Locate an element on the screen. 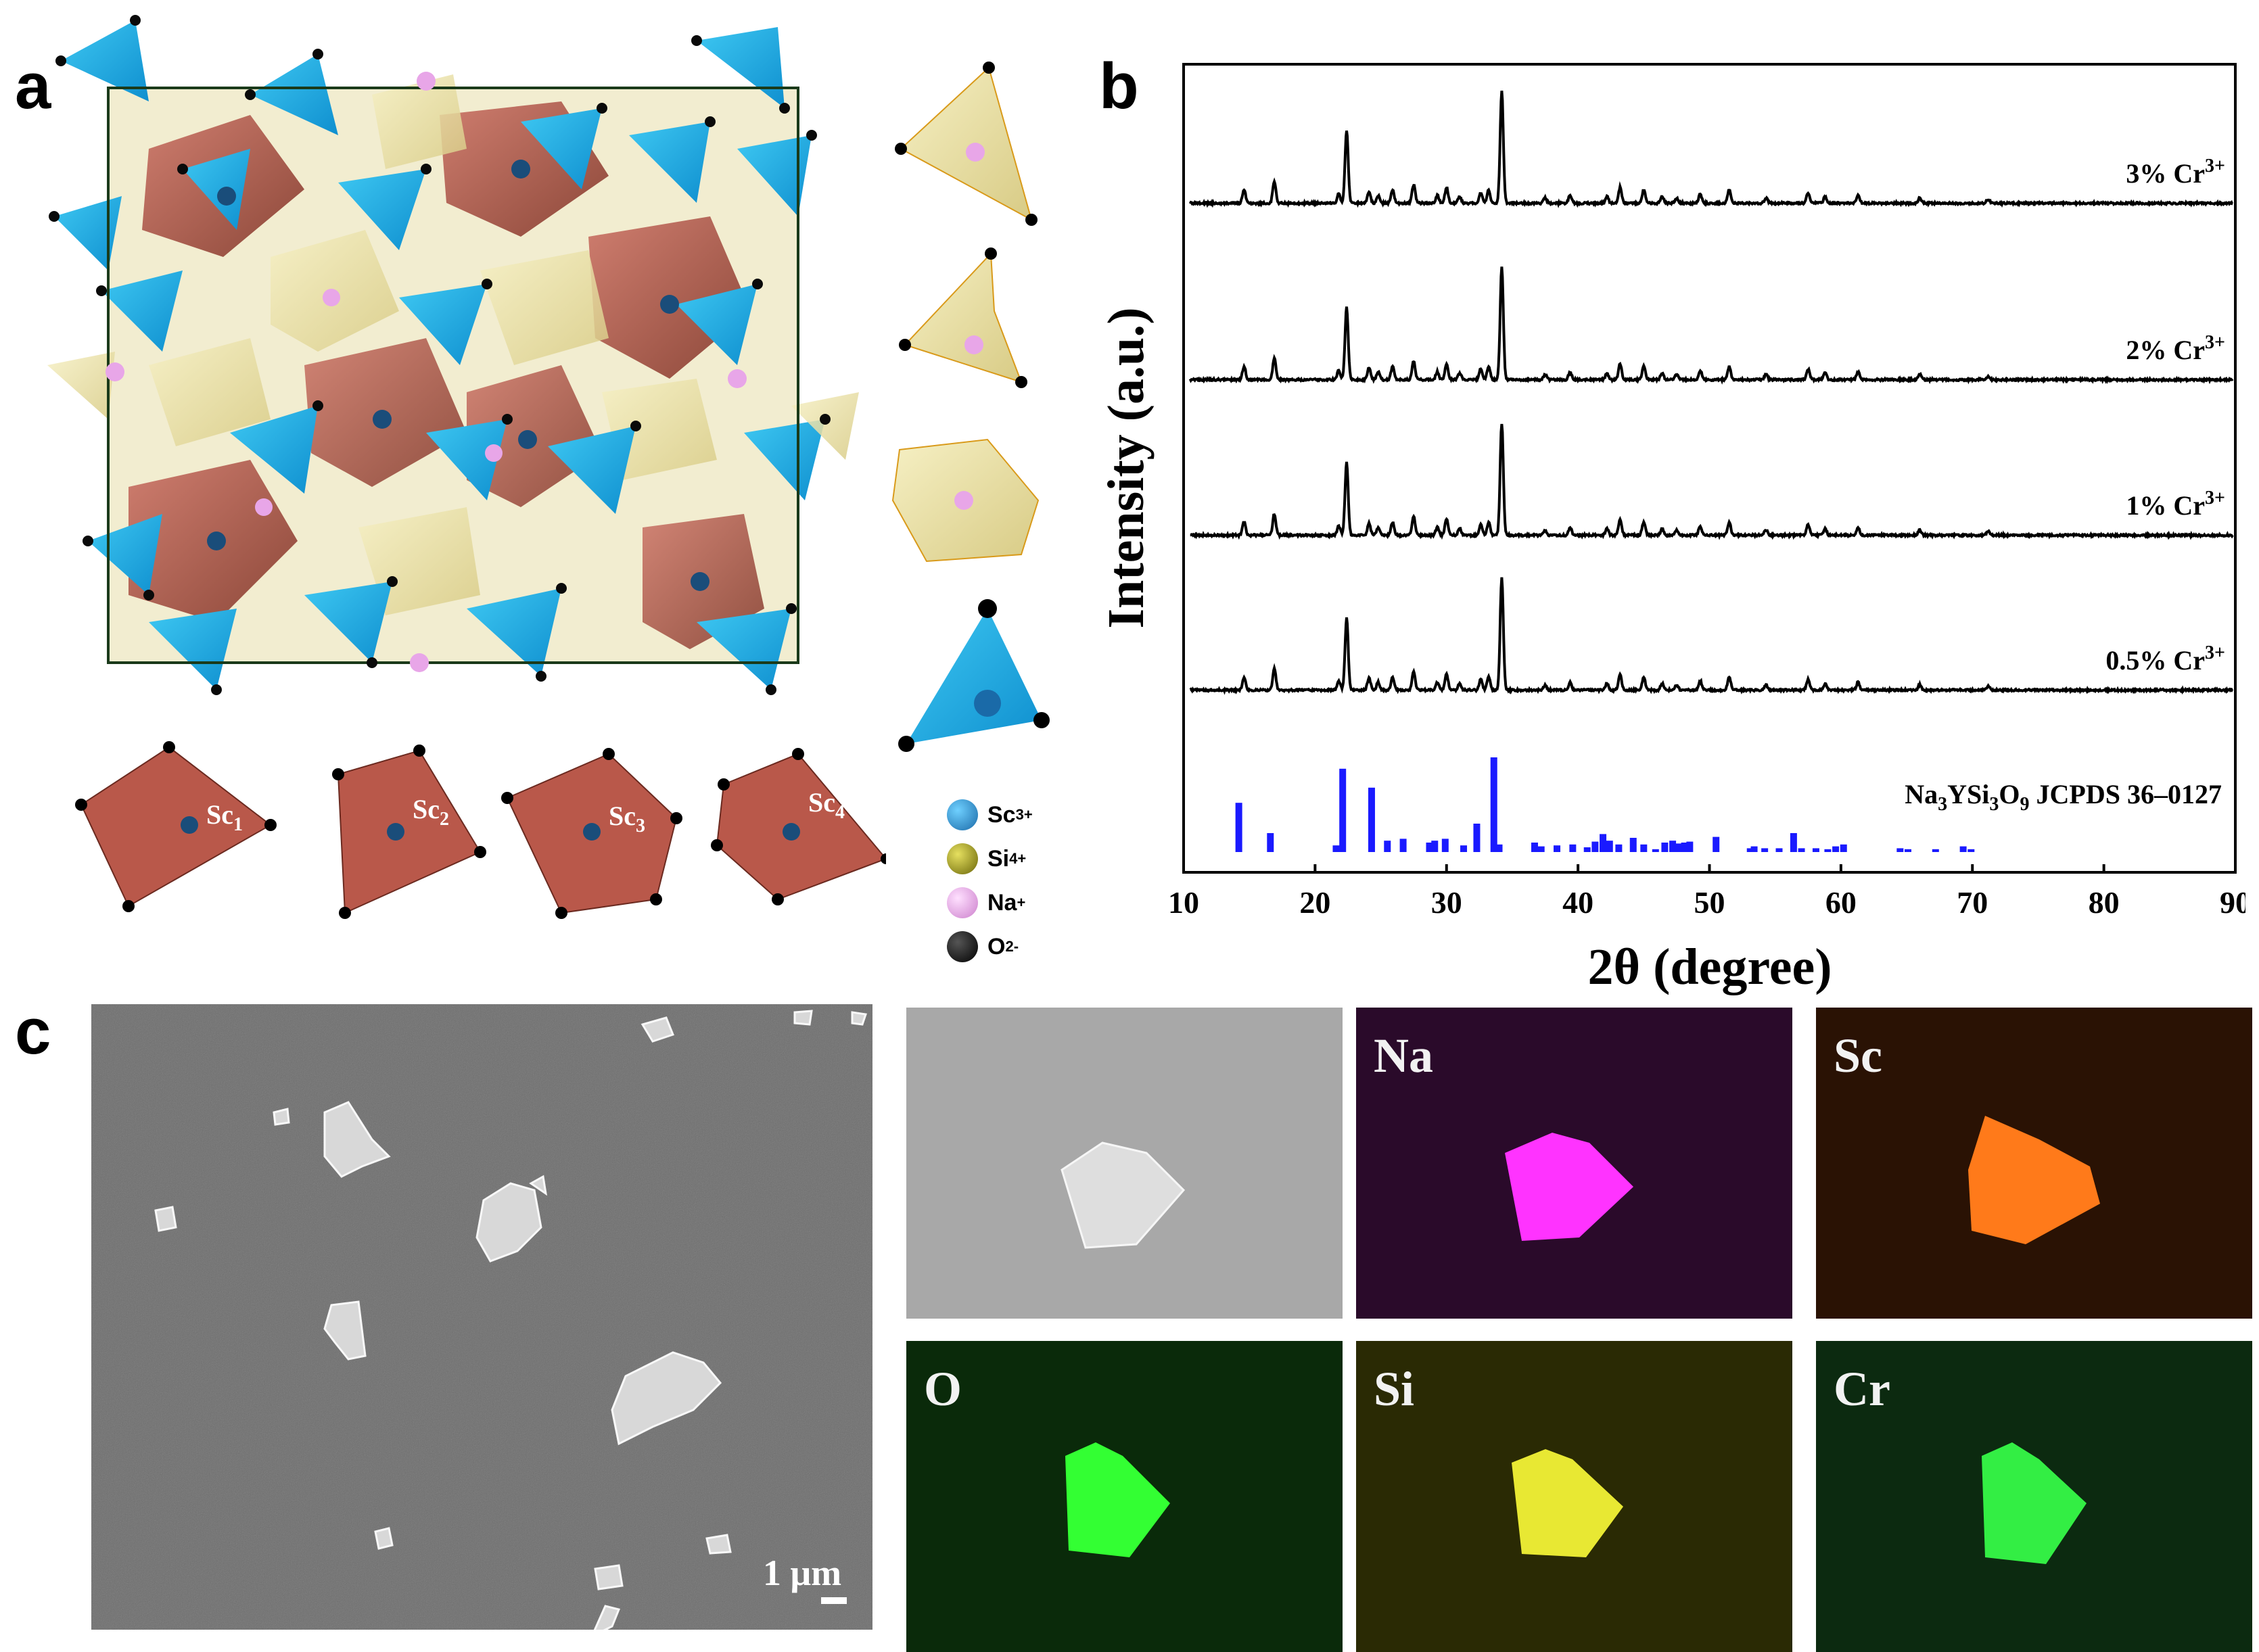 The image size is (2259, 1652). x-tick-label: 20 is located at coordinates (1315, 903).